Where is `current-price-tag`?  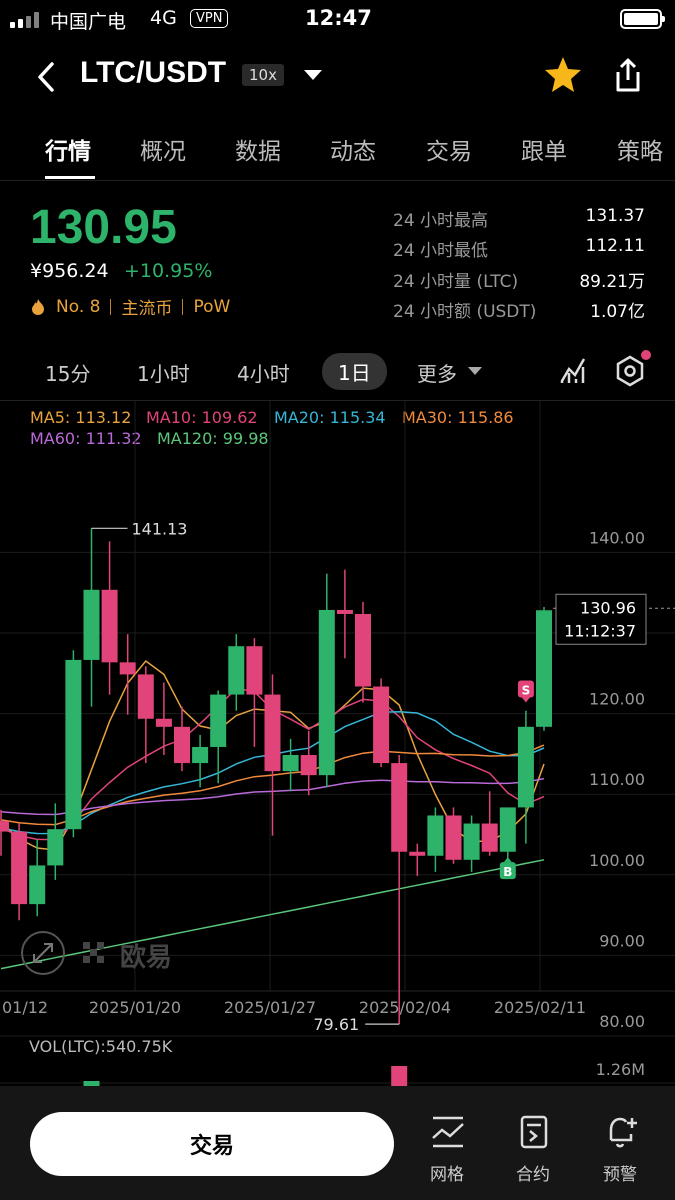
current-price-tag is located at coordinates (601, 619).